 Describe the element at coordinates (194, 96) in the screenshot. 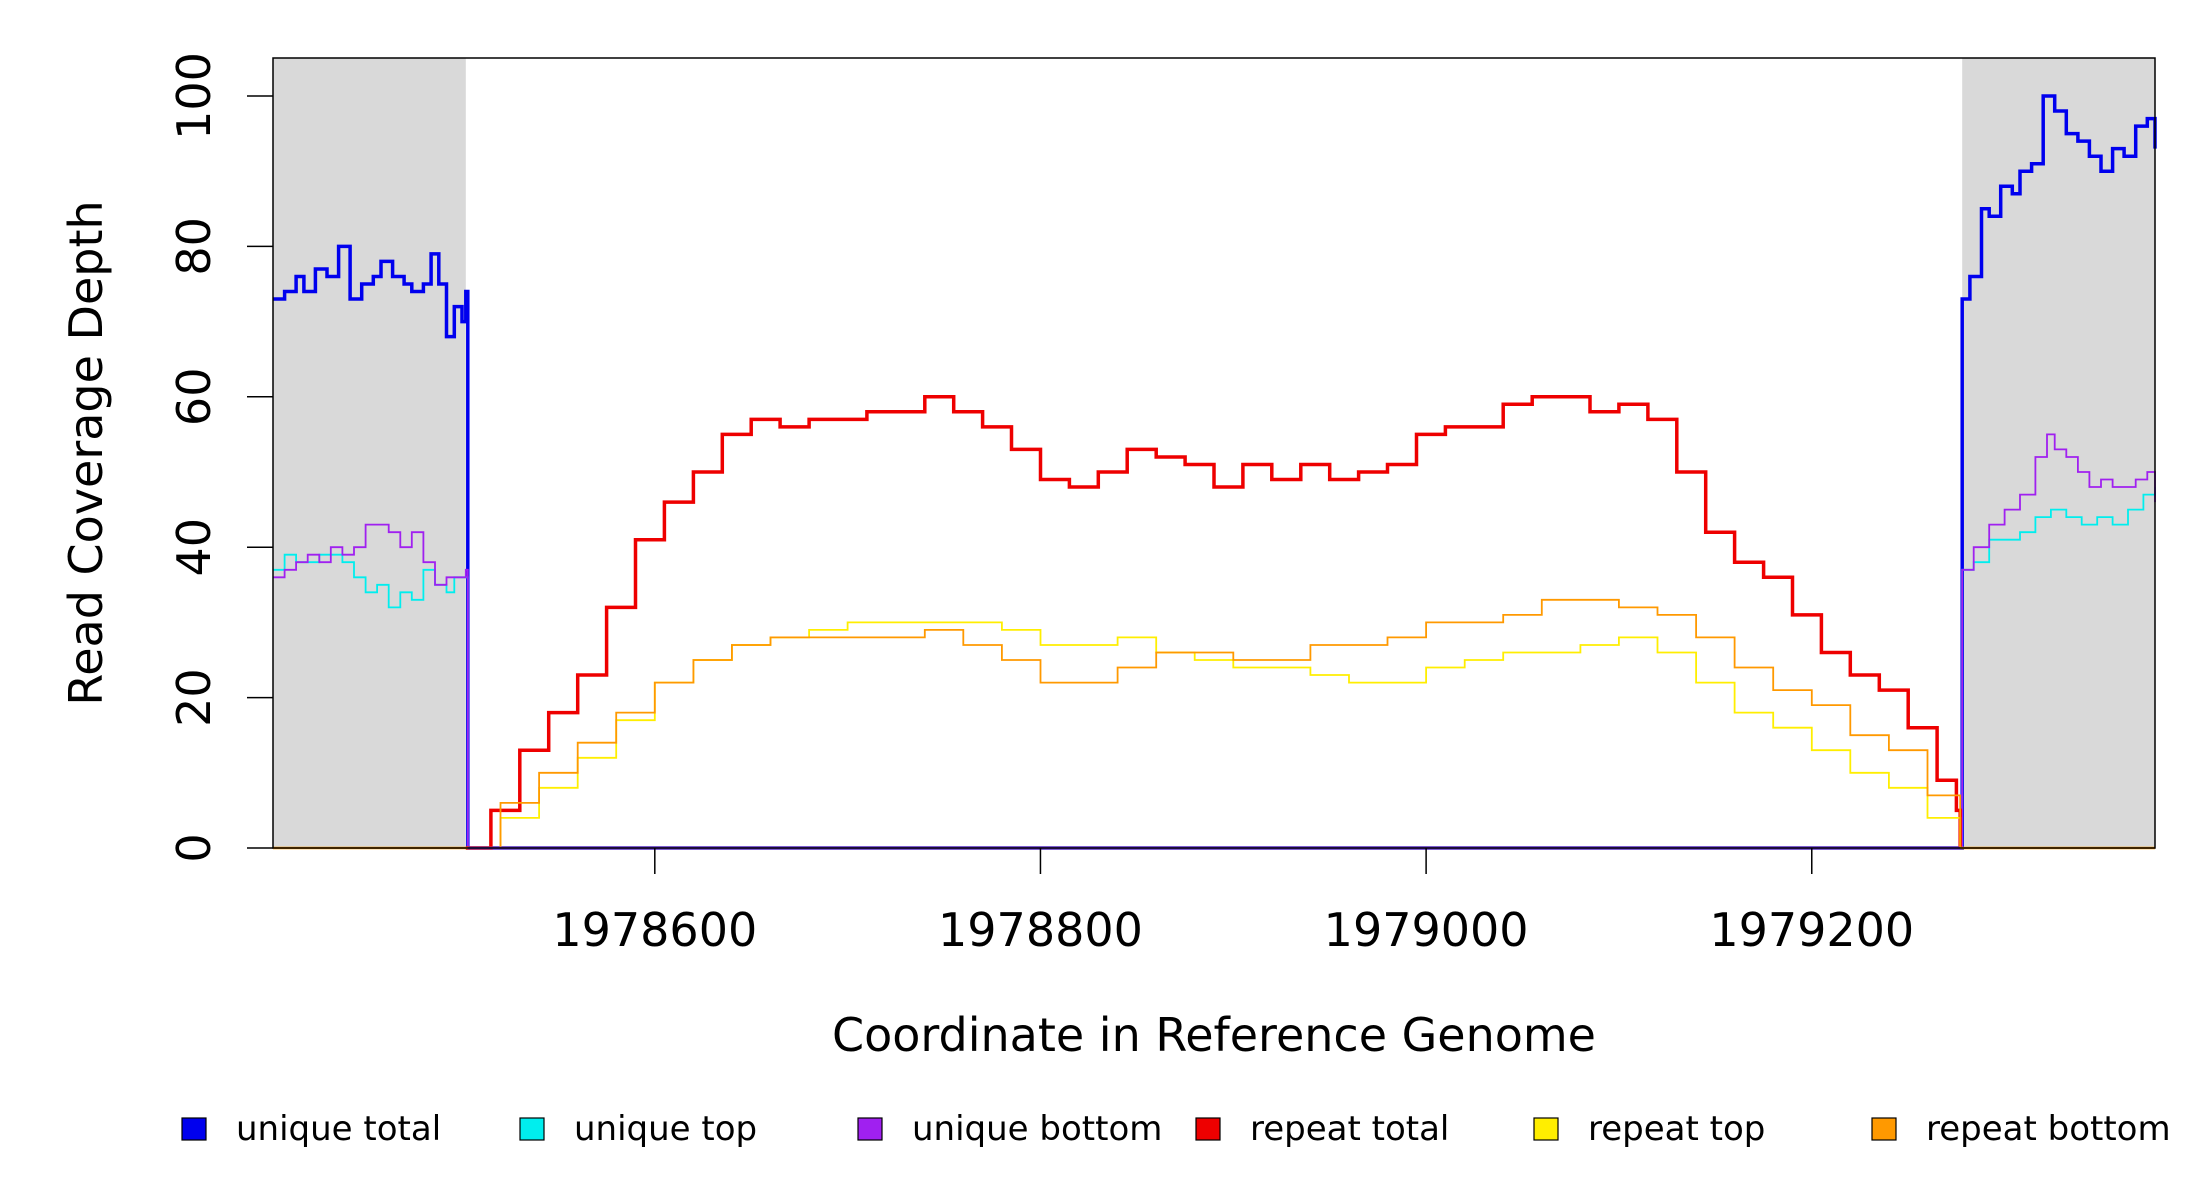

I see `y-tick-label: 100` at that location.